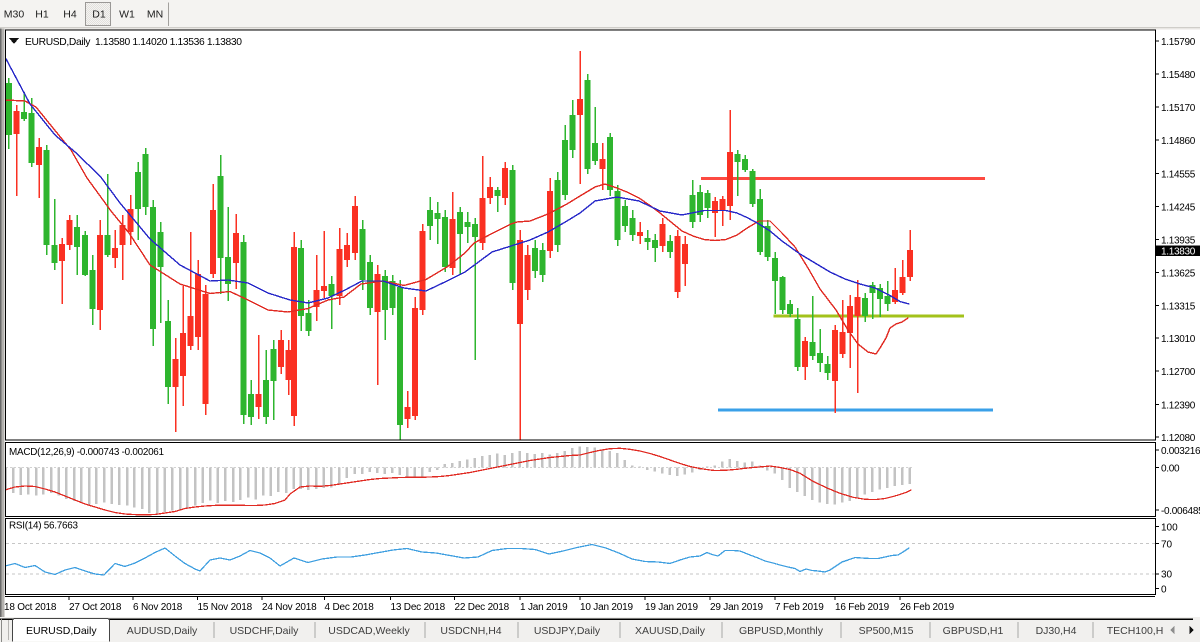 This screenshot has height=642, width=1200. Describe the element at coordinates (1180, 511) in the screenshot. I see `svg-text: -0.006485` at that location.